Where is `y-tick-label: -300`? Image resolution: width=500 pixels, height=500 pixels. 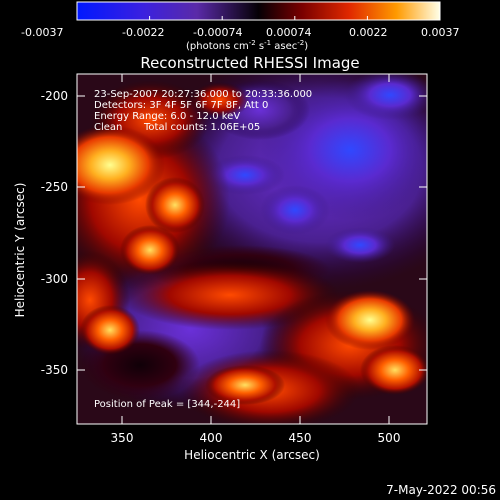
y-tick-label: -300 is located at coordinates (54, 279).